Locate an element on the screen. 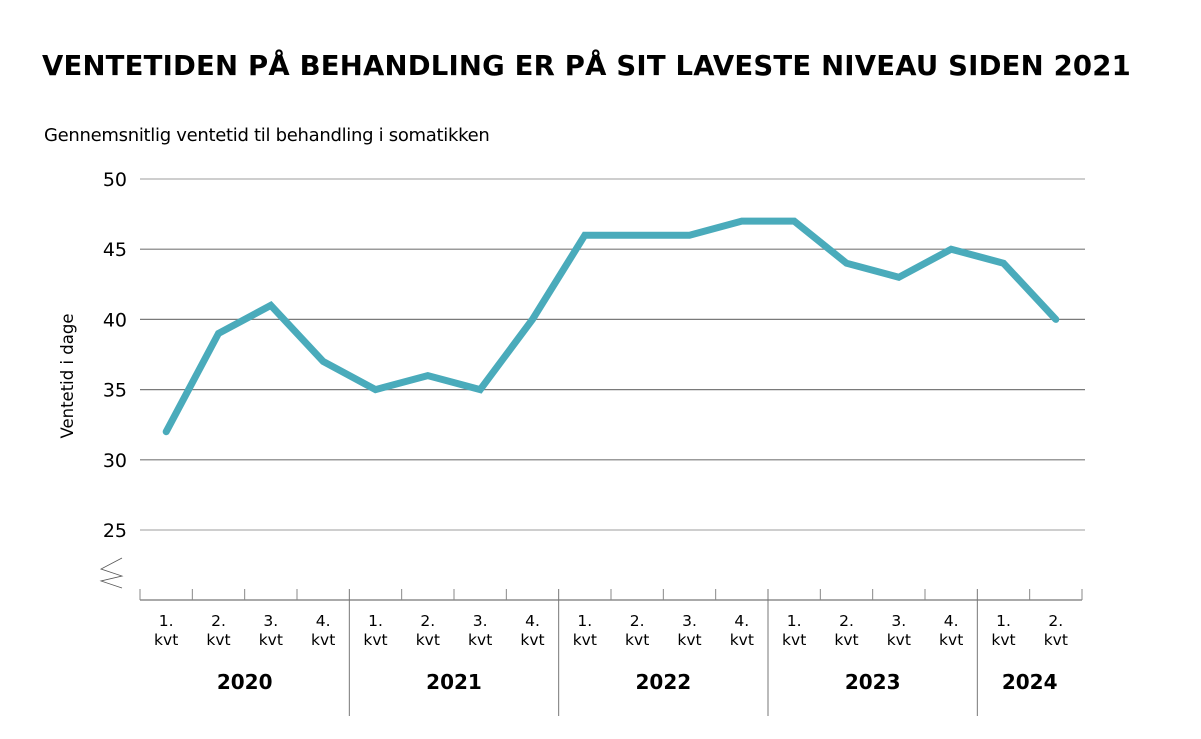  y-axis-break-icon is located at coordinates (111, 573).